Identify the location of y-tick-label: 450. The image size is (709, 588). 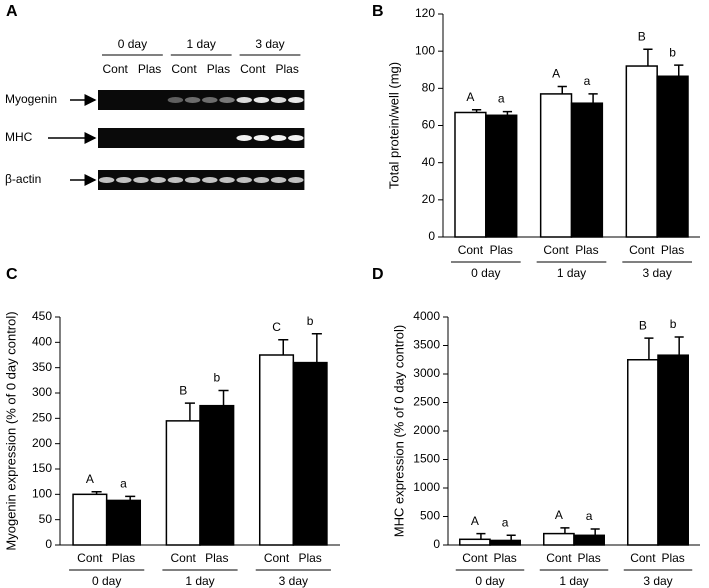
(42, 316).